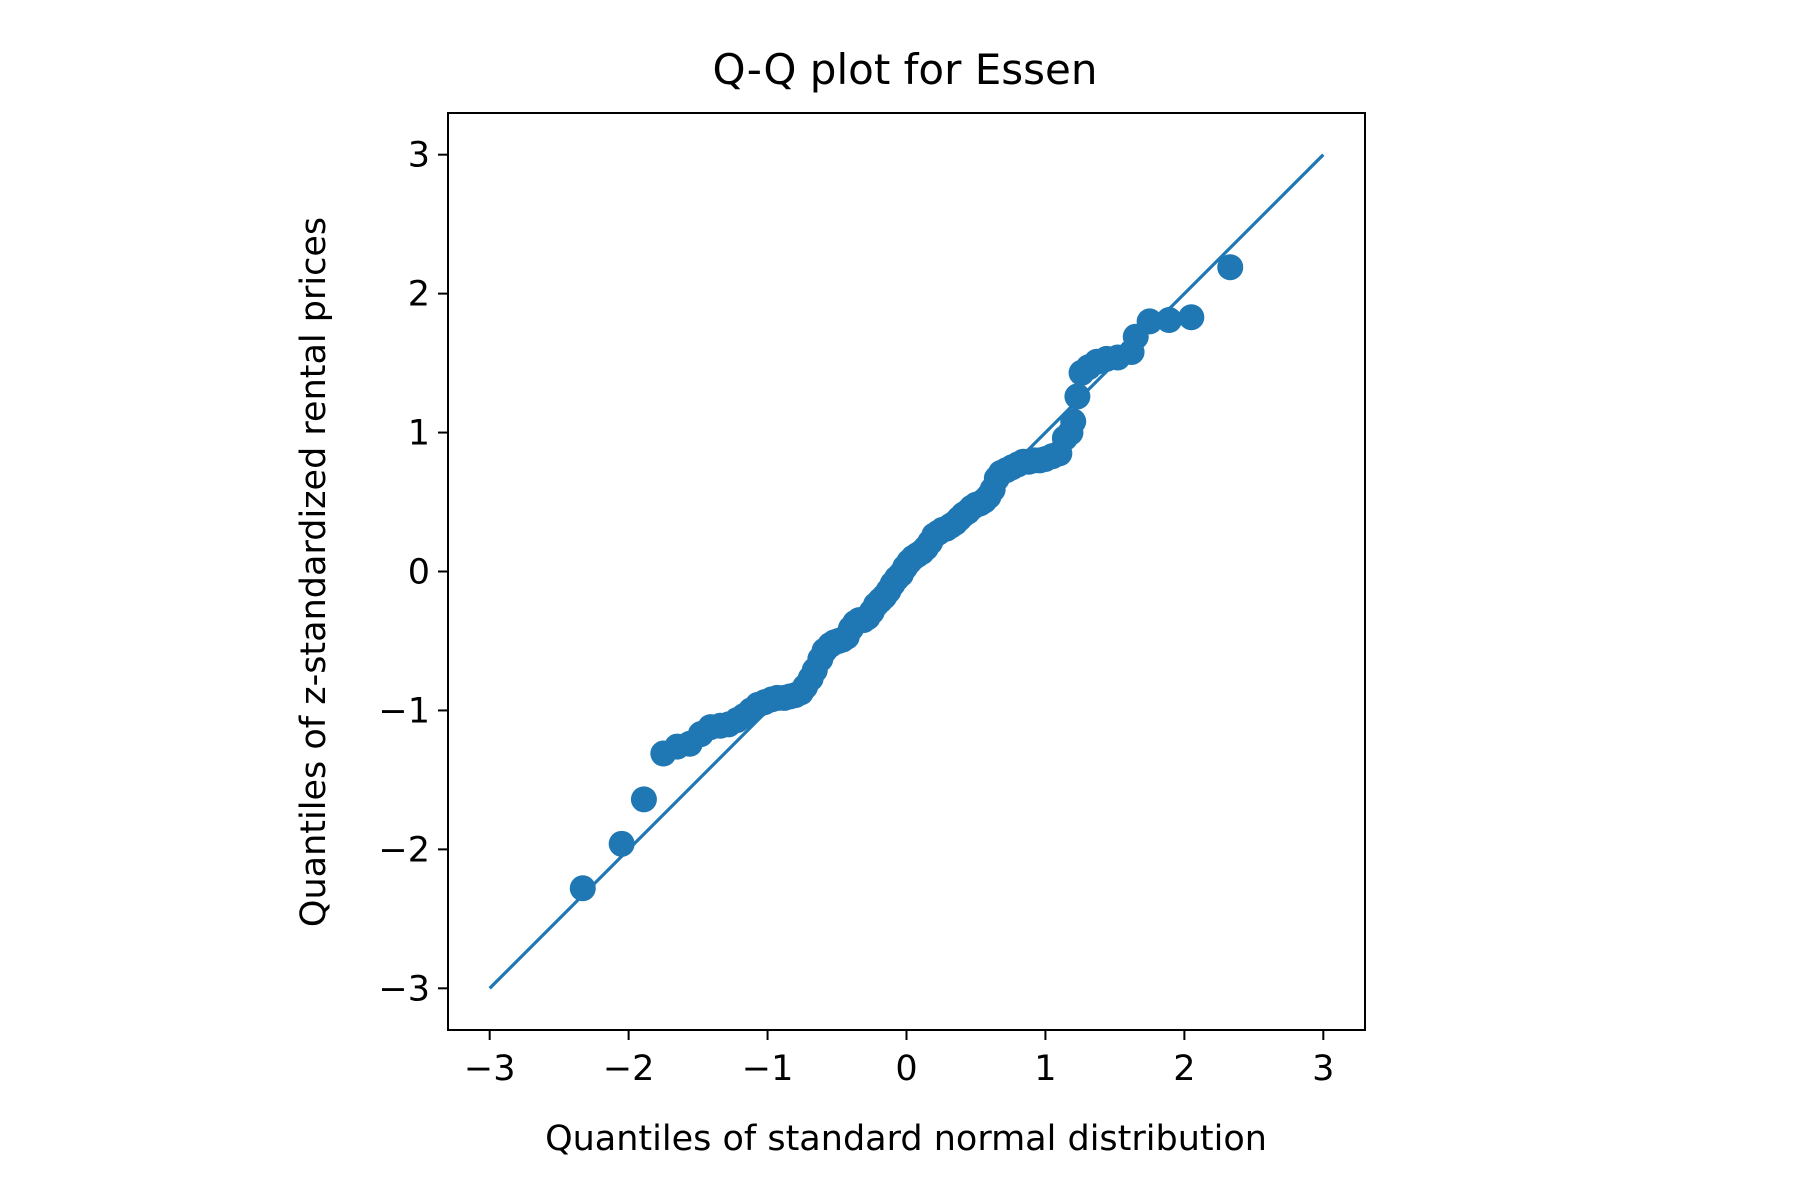  What do you see at coordinates (768, 1069) in the screenshot?
I see `x-tick-label: −1` at bounding box center [768, 1069].